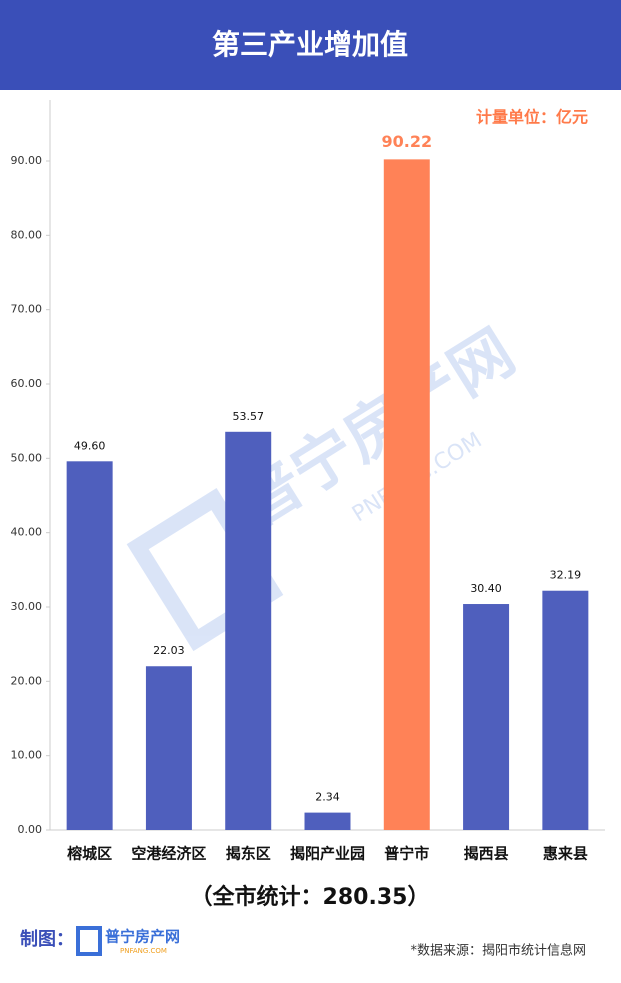  What do you see at coordinates (532, 117) in the screenshot?
I see `unit-note: 计量单位：亿元` at bounding box center [532, 117].